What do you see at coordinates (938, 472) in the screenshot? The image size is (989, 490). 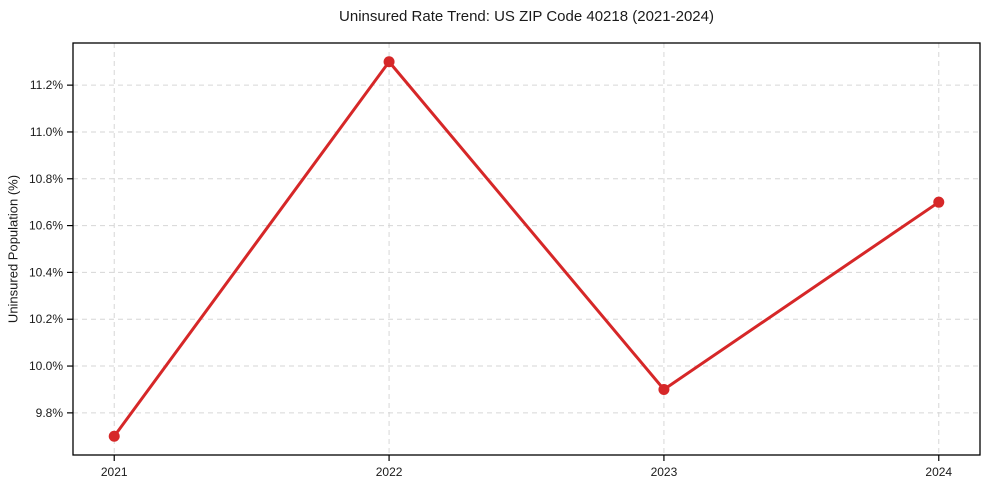 I see `x-tick-label: 2024` at bounding box center [938, 472].